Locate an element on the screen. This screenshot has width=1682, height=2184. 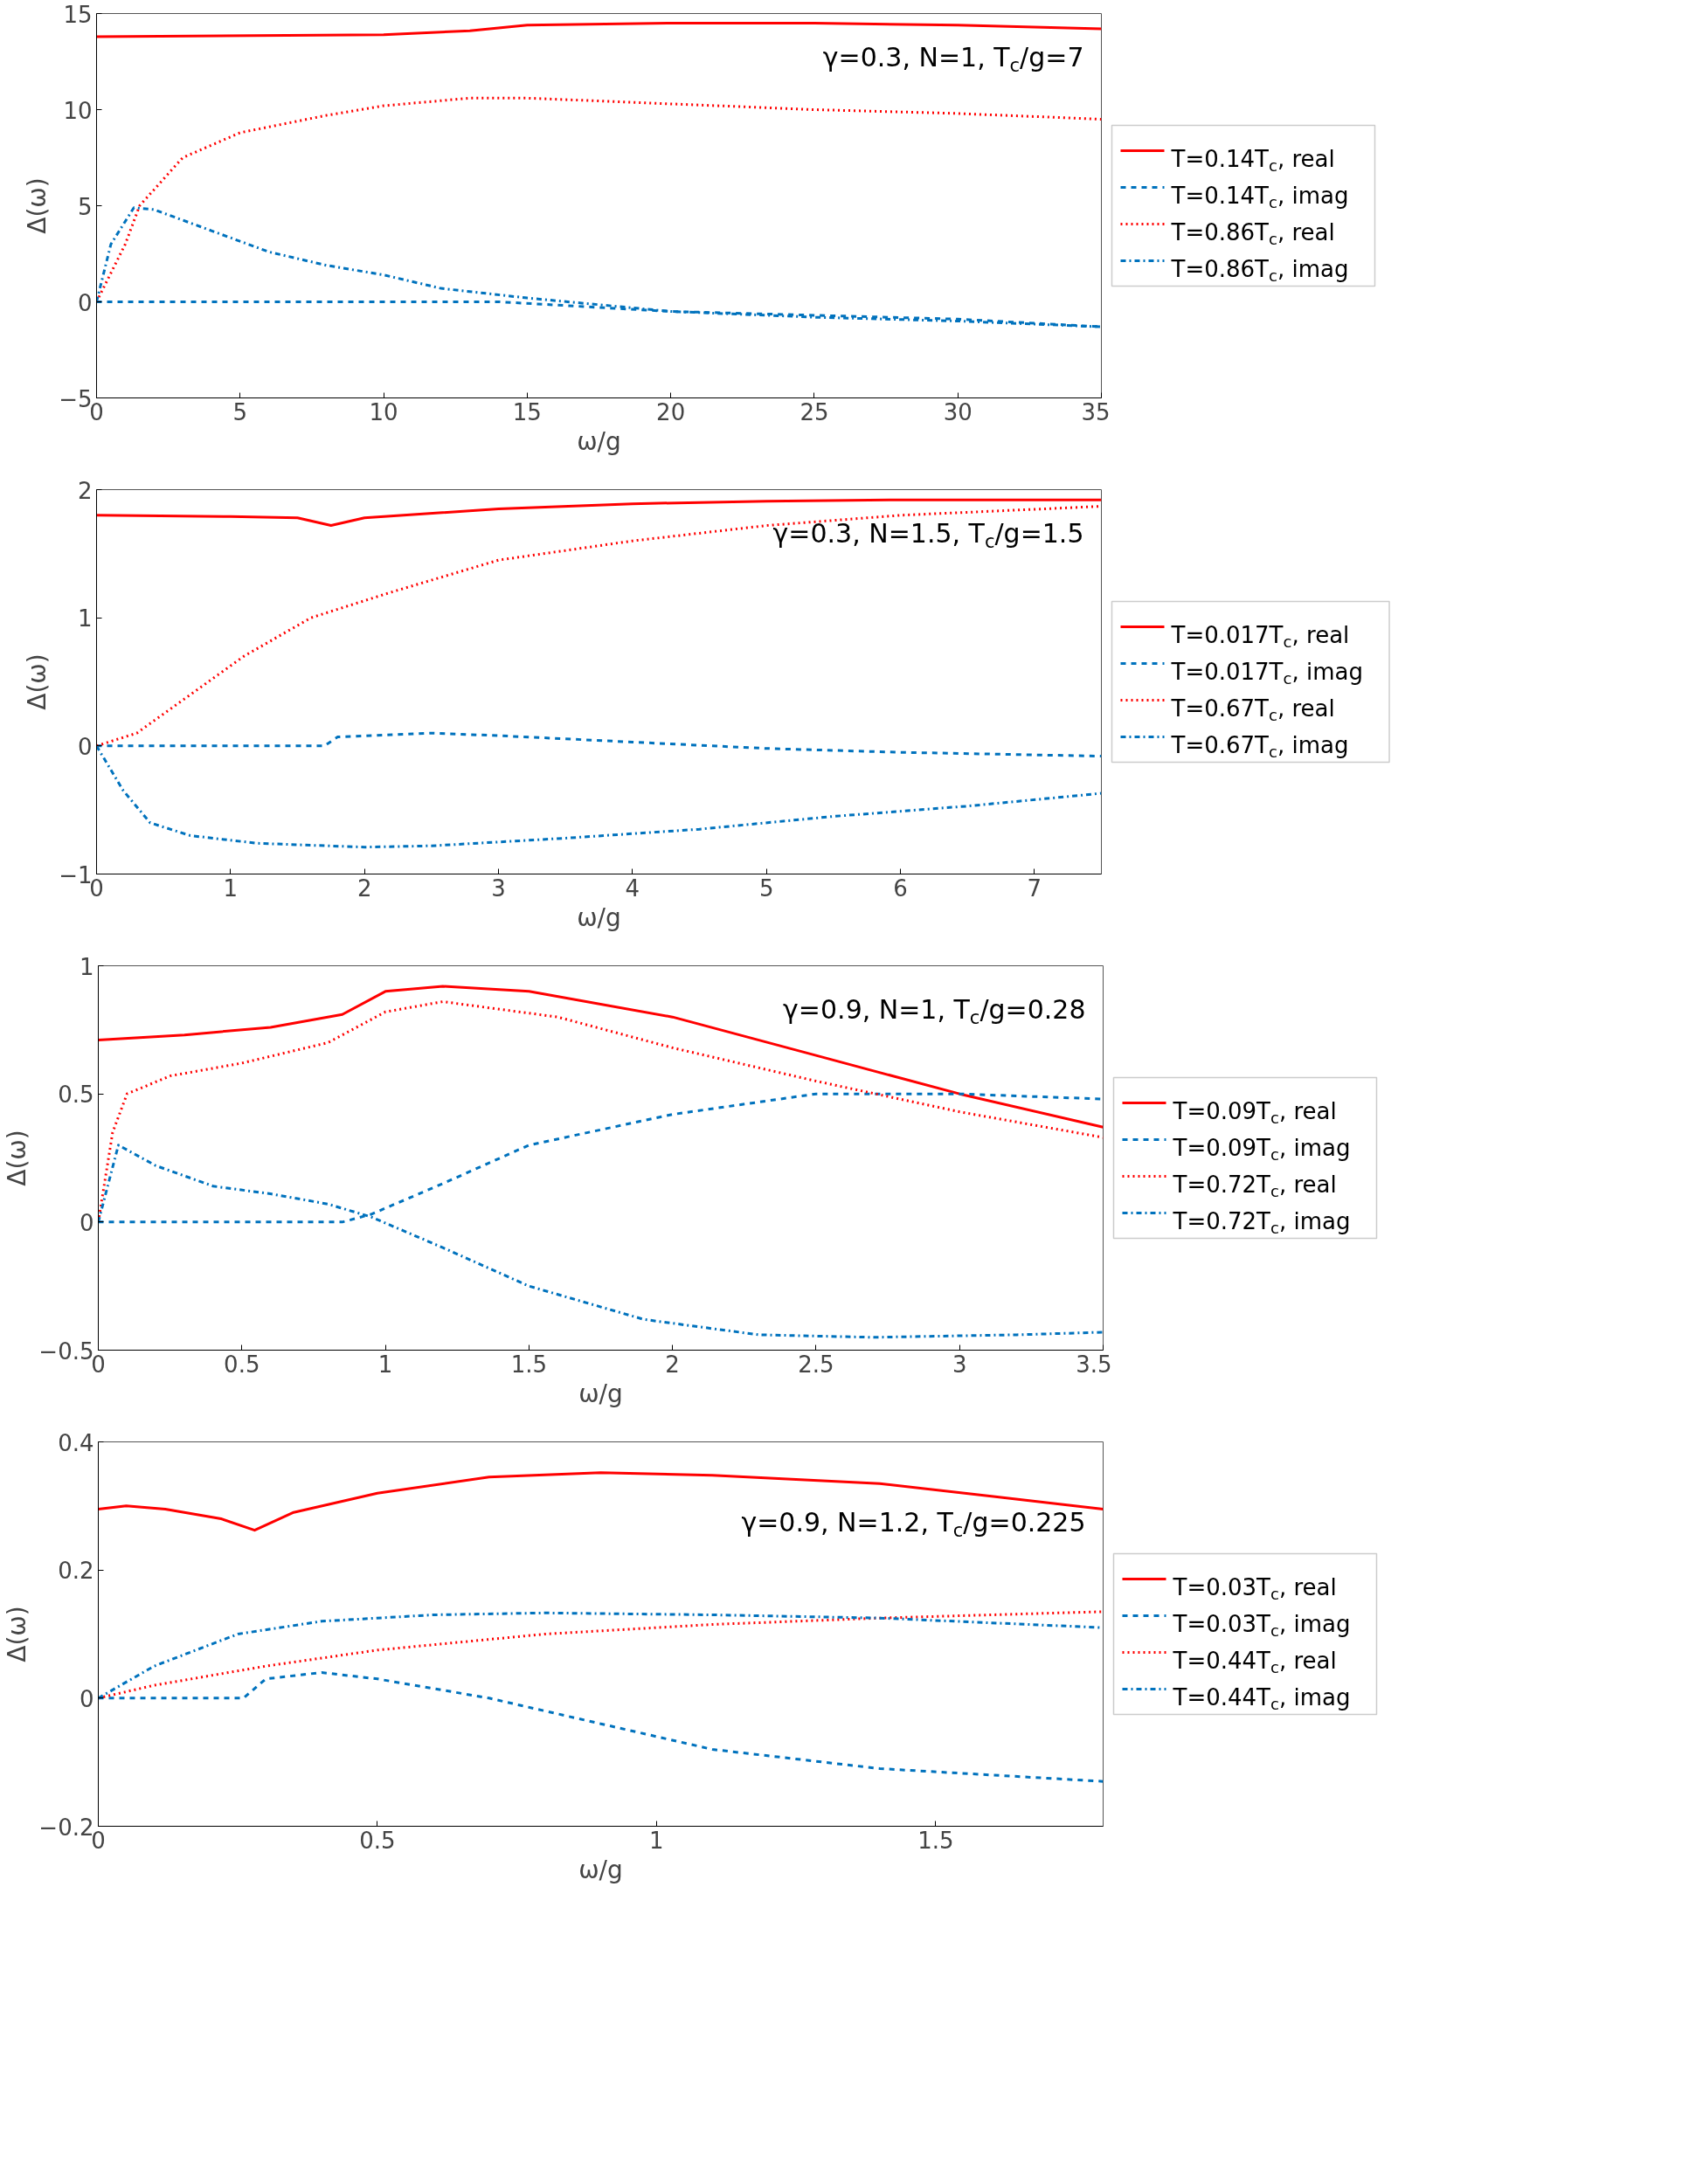
x-tick-label: 15 is located at coordinates (527, 411).